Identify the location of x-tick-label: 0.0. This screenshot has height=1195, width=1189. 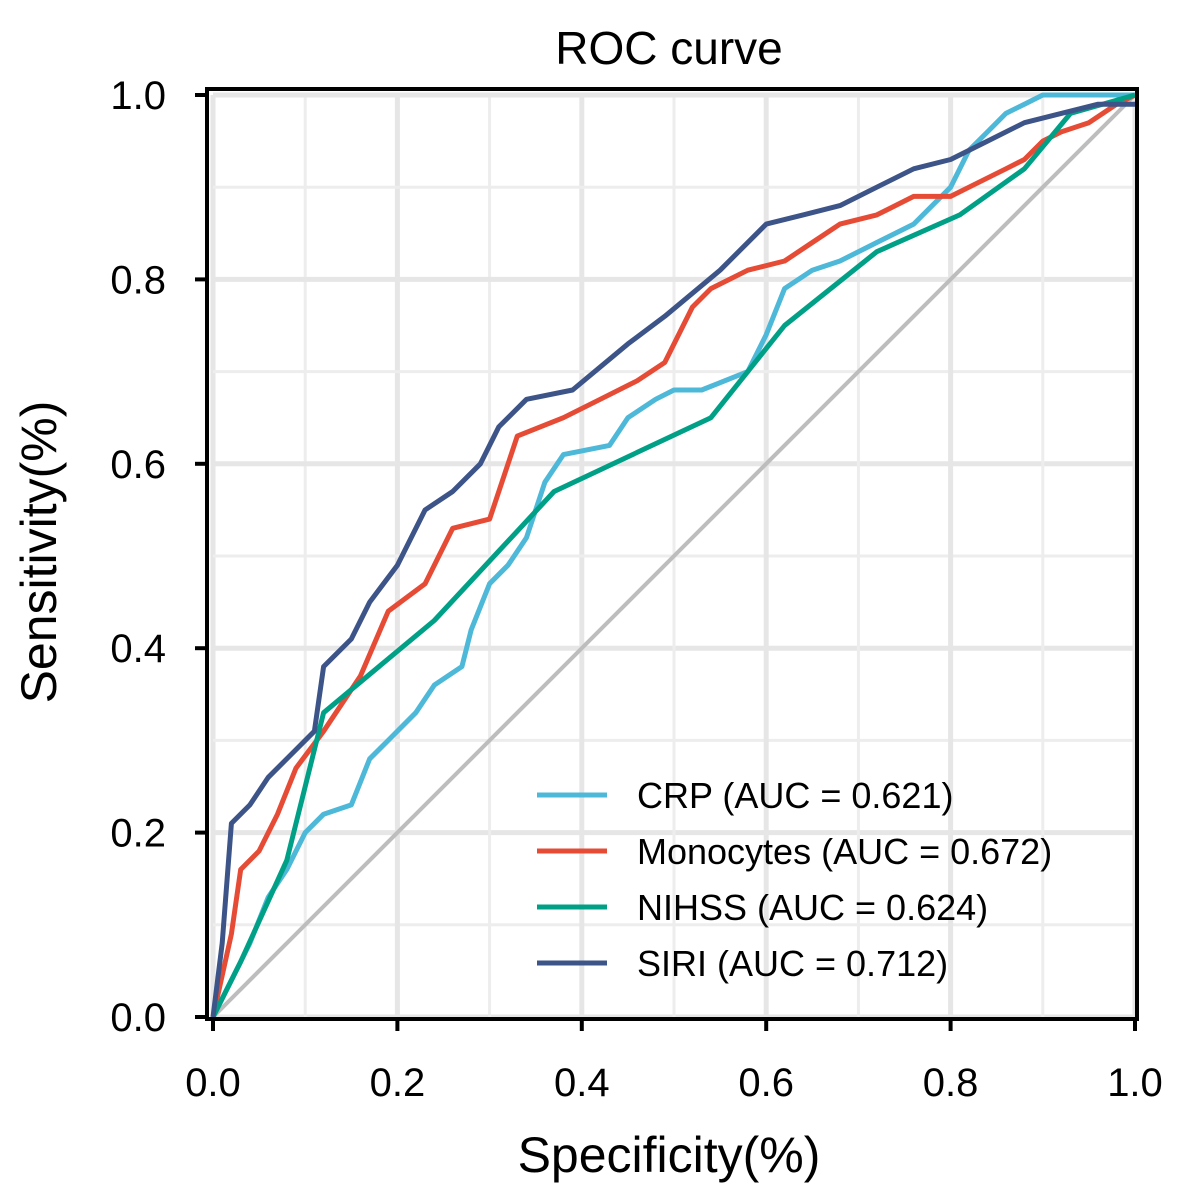
(213, 1083).